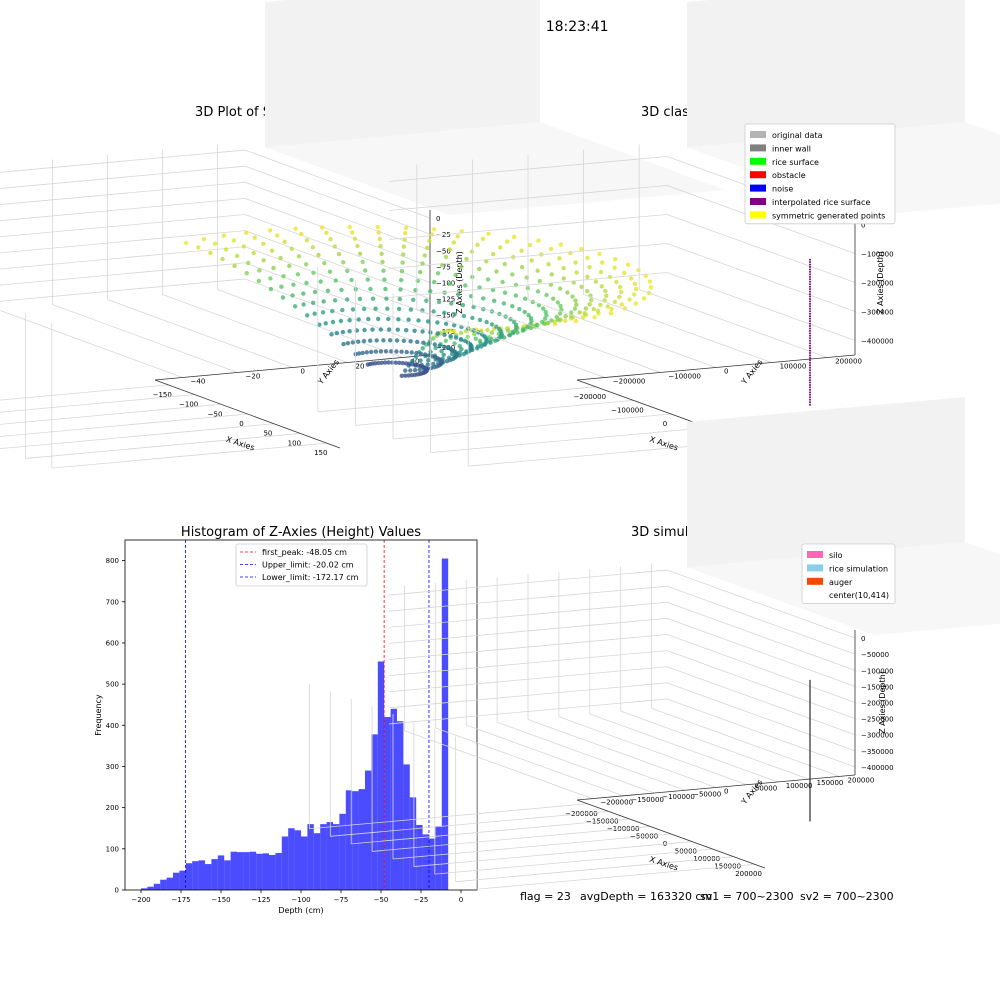  I want to click on legend-label: inner wall, so click(791, 148).